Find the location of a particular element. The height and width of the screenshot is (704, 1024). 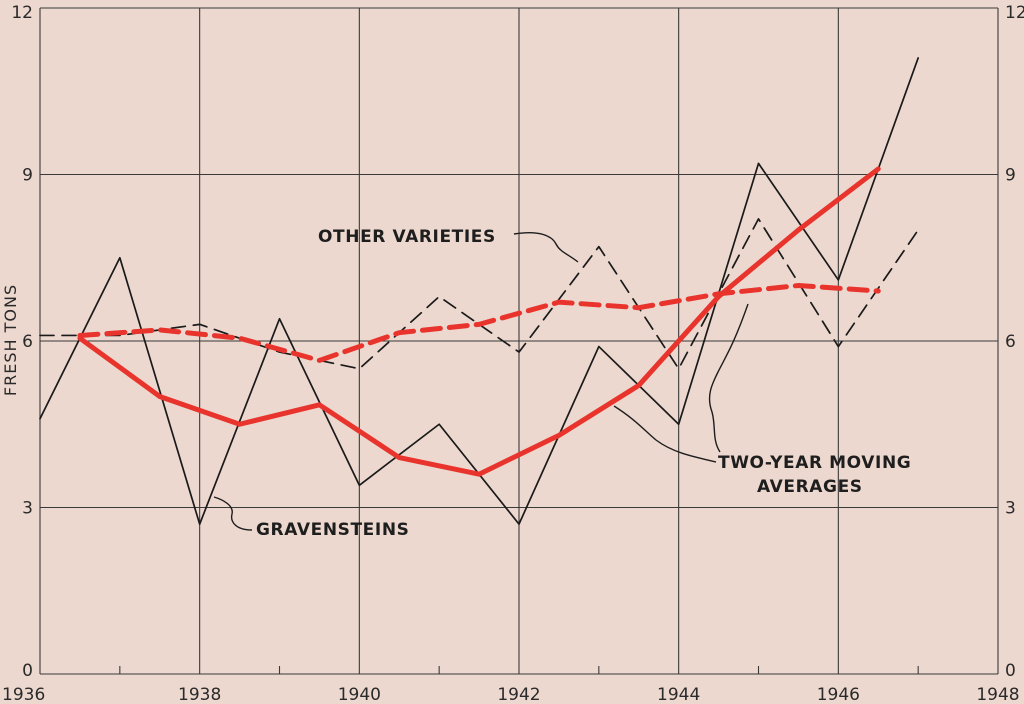

y-tick-label-right: 6 is located at coordinates (1010, 342).